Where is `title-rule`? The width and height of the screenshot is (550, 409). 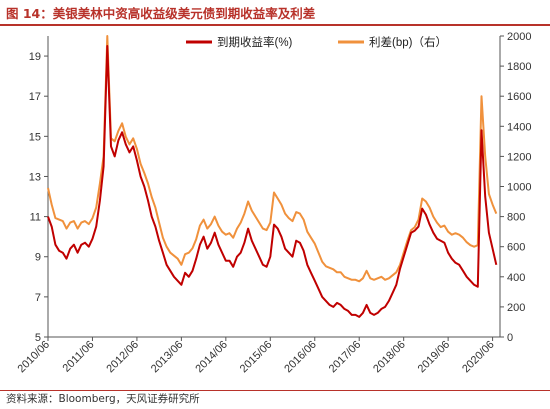 title-rule is located at coordinates (275, 25).